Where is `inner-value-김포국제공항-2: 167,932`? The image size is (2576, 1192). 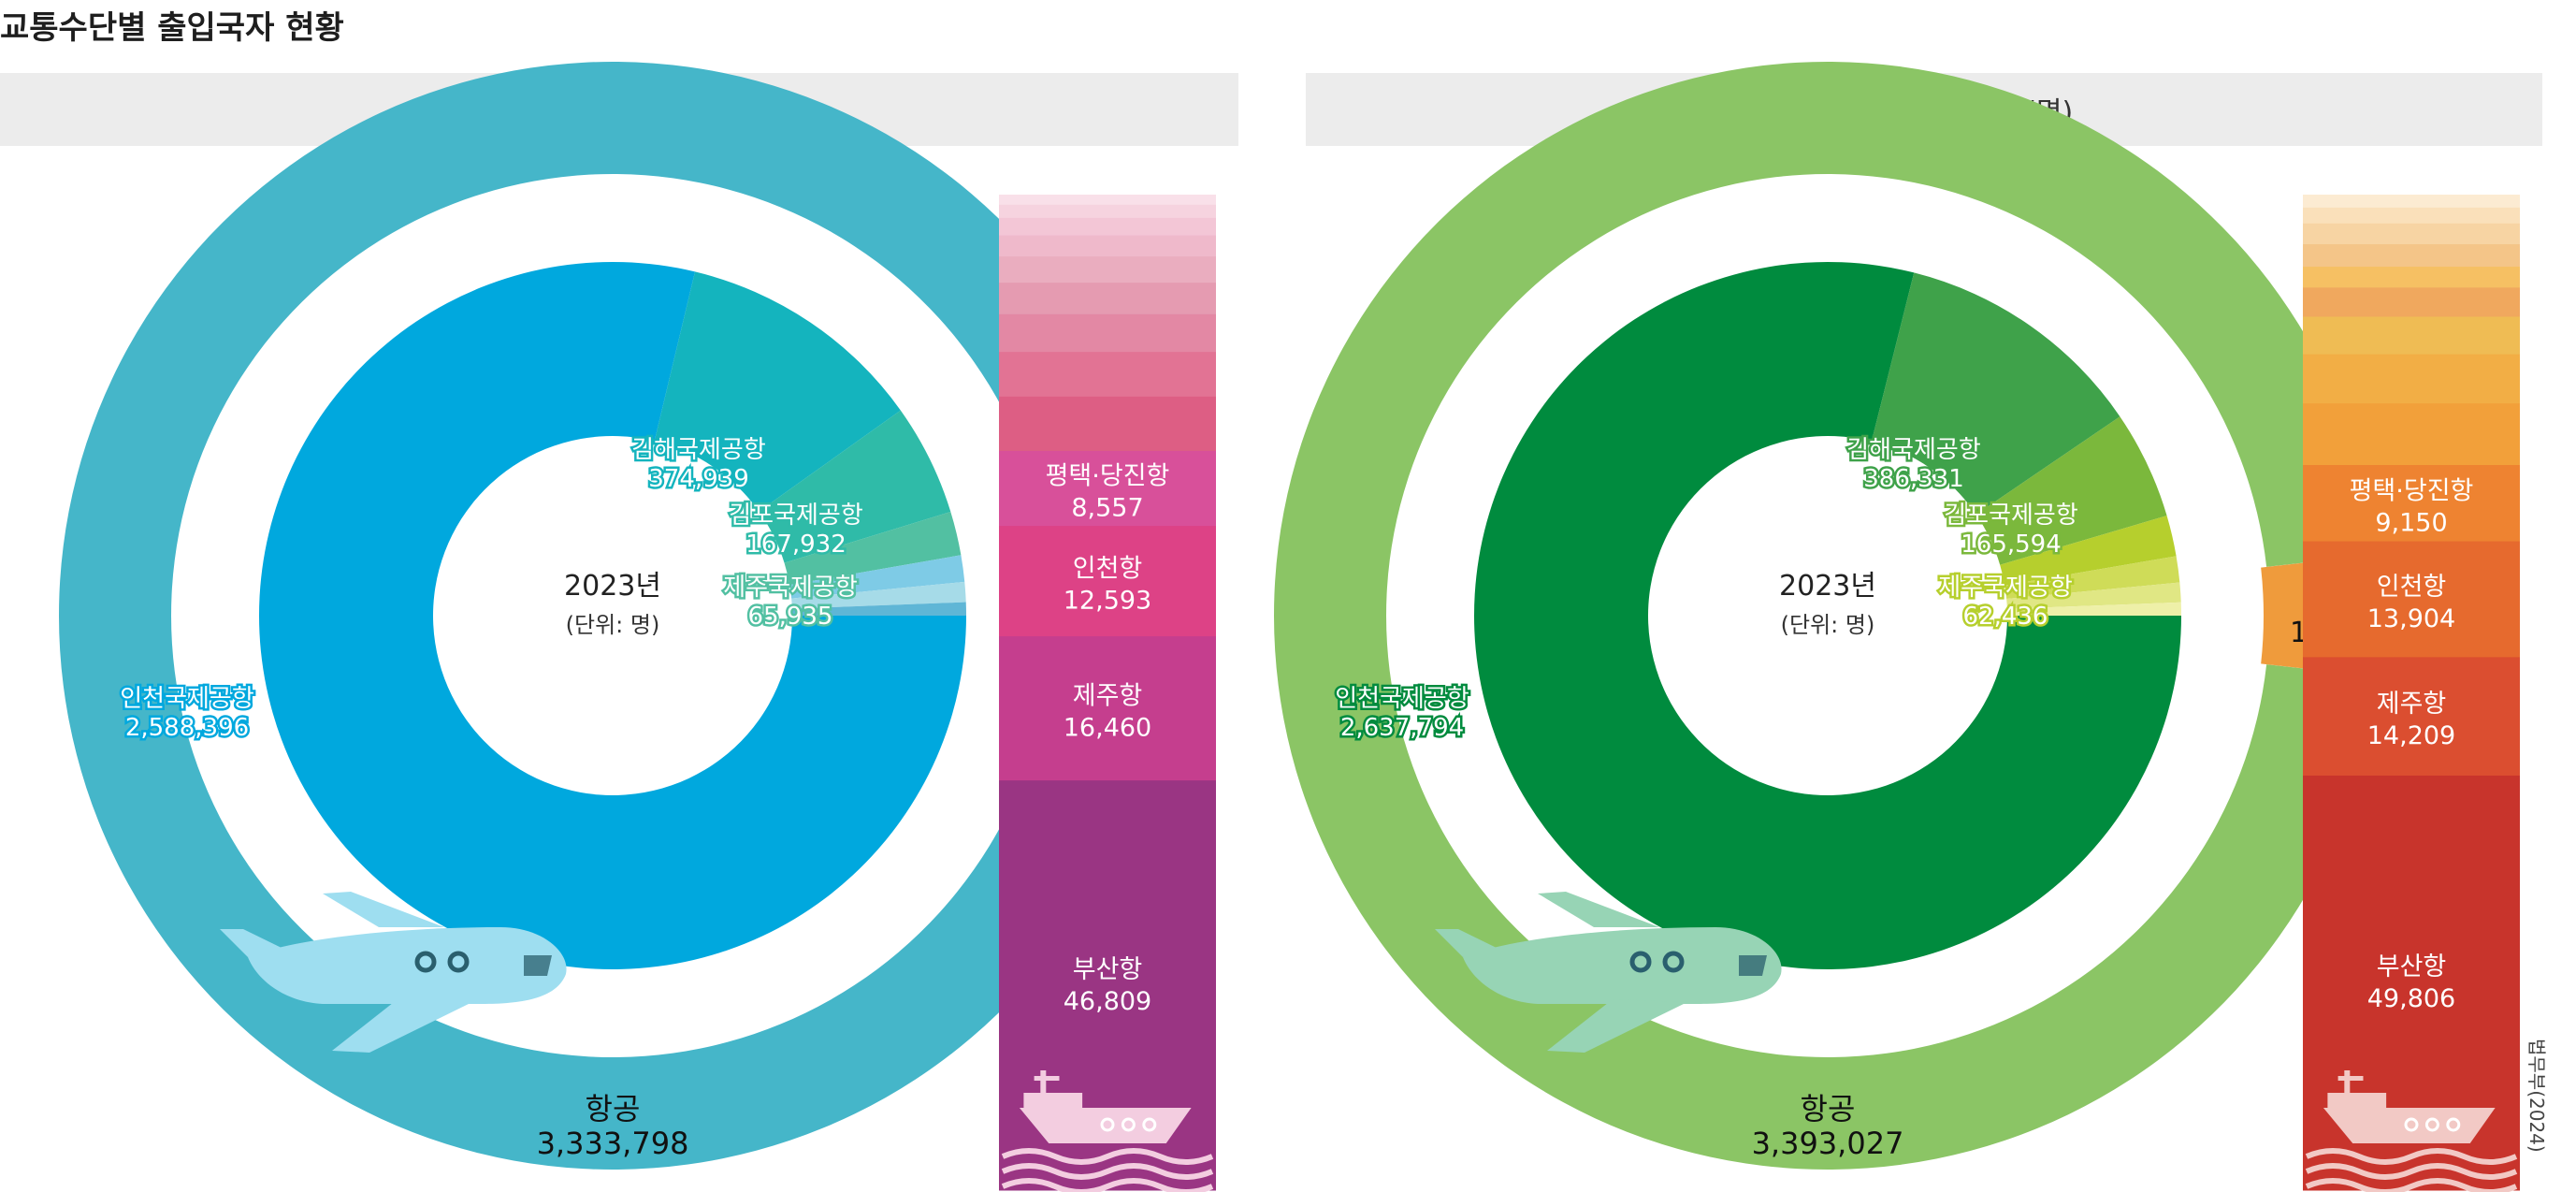 inner-value-김포국제공항-2: 167,932 is located at coordinates (796, 545).